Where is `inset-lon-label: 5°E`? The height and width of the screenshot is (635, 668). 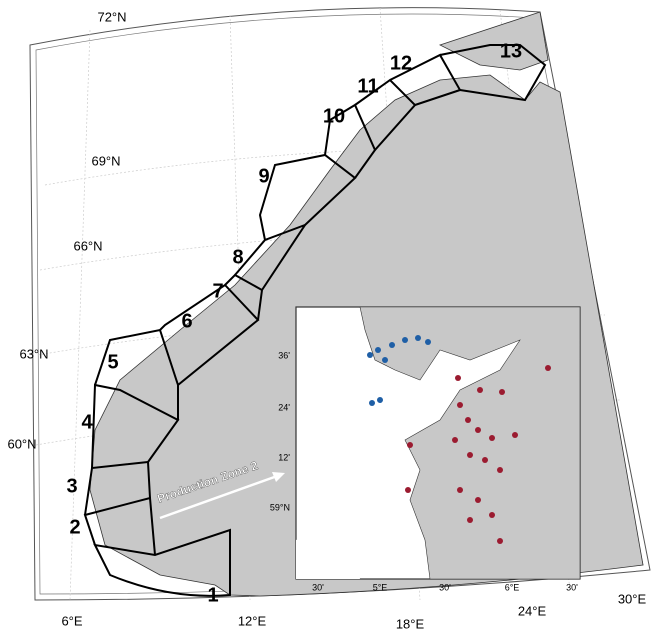
inset-lon-label: 5°E is located at coordinates (380, 587).